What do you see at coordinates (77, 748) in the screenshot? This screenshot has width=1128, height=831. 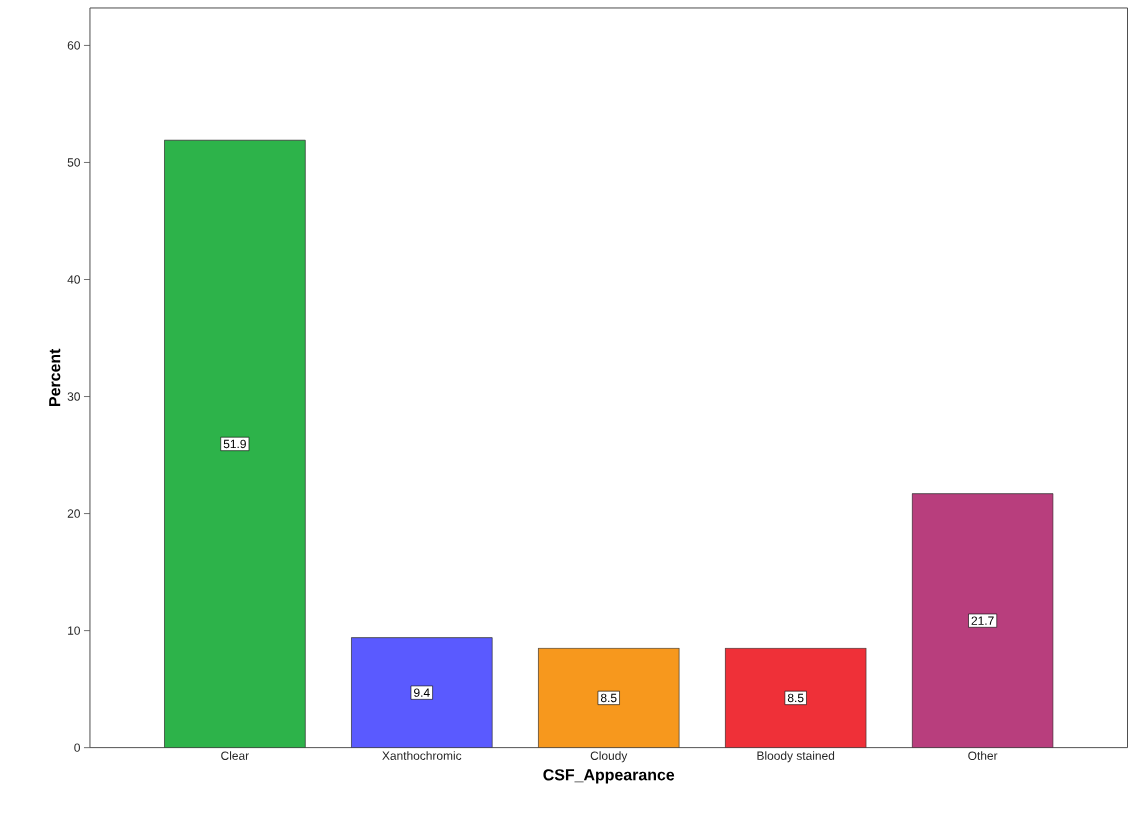 I see `y-tick-label: 0` at bounding box center [77, 748].